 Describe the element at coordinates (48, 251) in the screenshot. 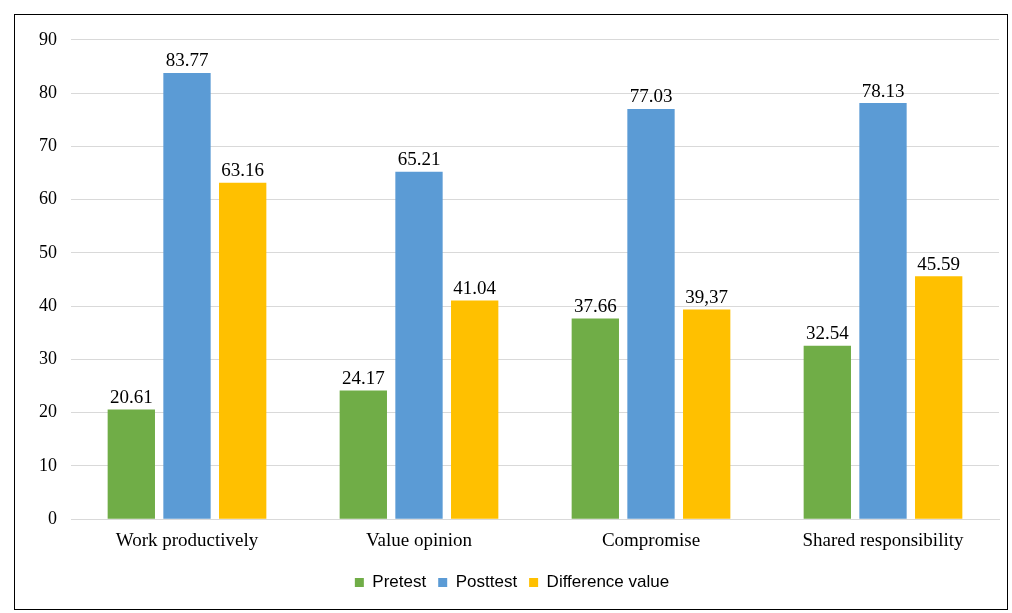

I see `y-tick-label: 50` at that location.